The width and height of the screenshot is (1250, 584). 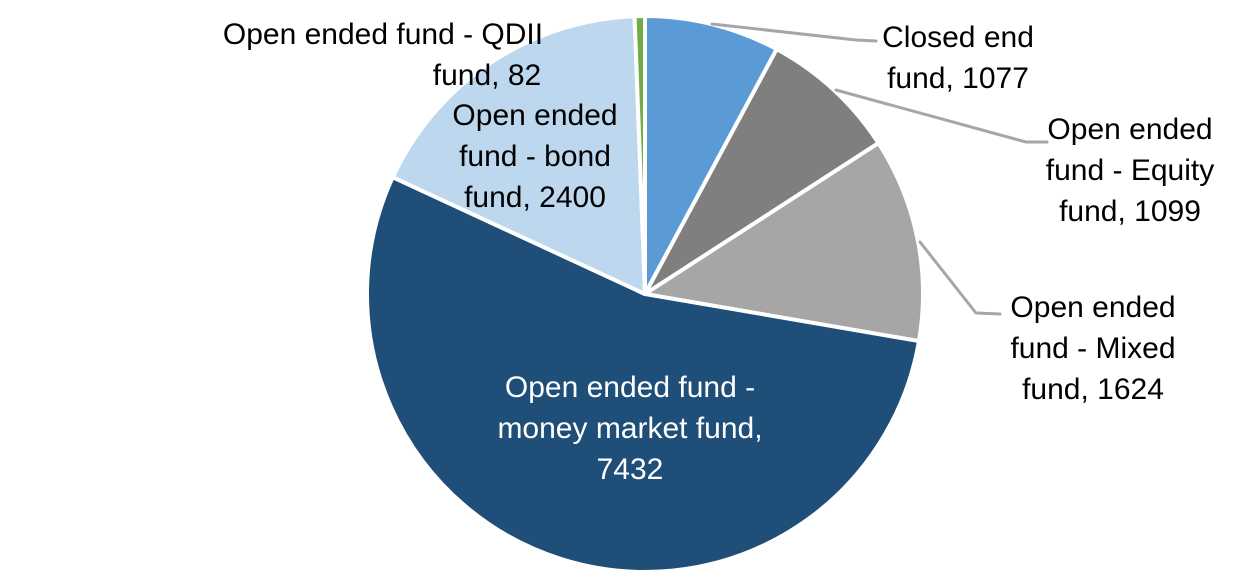 What do you see at coordinates (784, 242) in the screenshot?
I see `pie-slice-open-ended-fund-mixed-fund` at bounding box center [784, 242].